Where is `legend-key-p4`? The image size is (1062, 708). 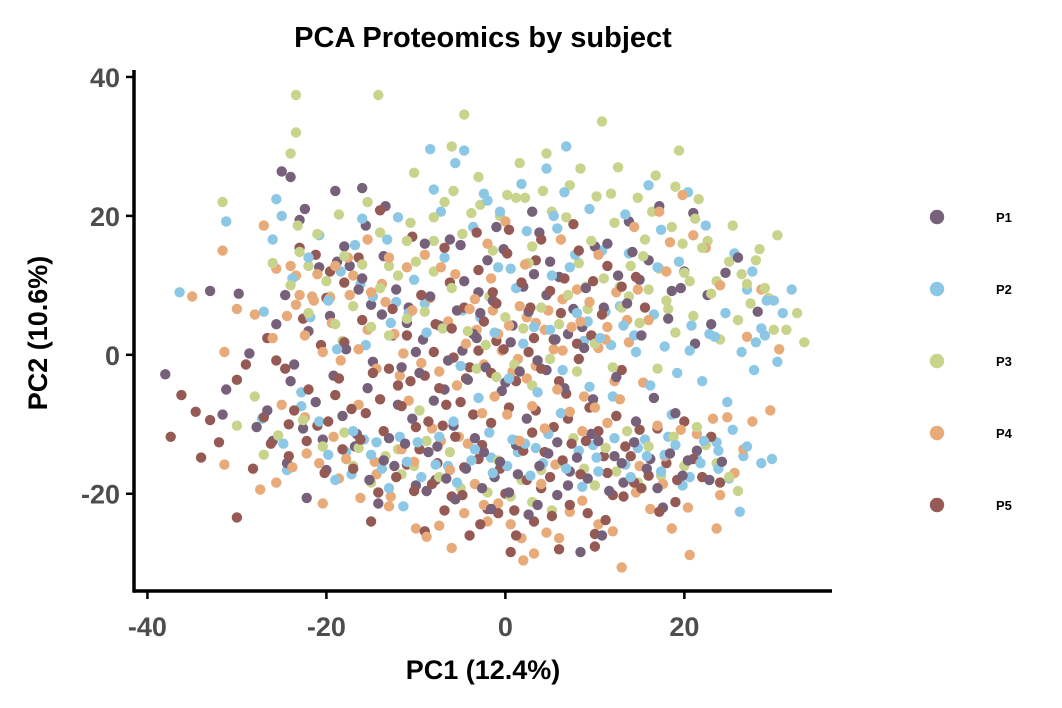
legend-key-p4 is located at coordinates (937, 433).